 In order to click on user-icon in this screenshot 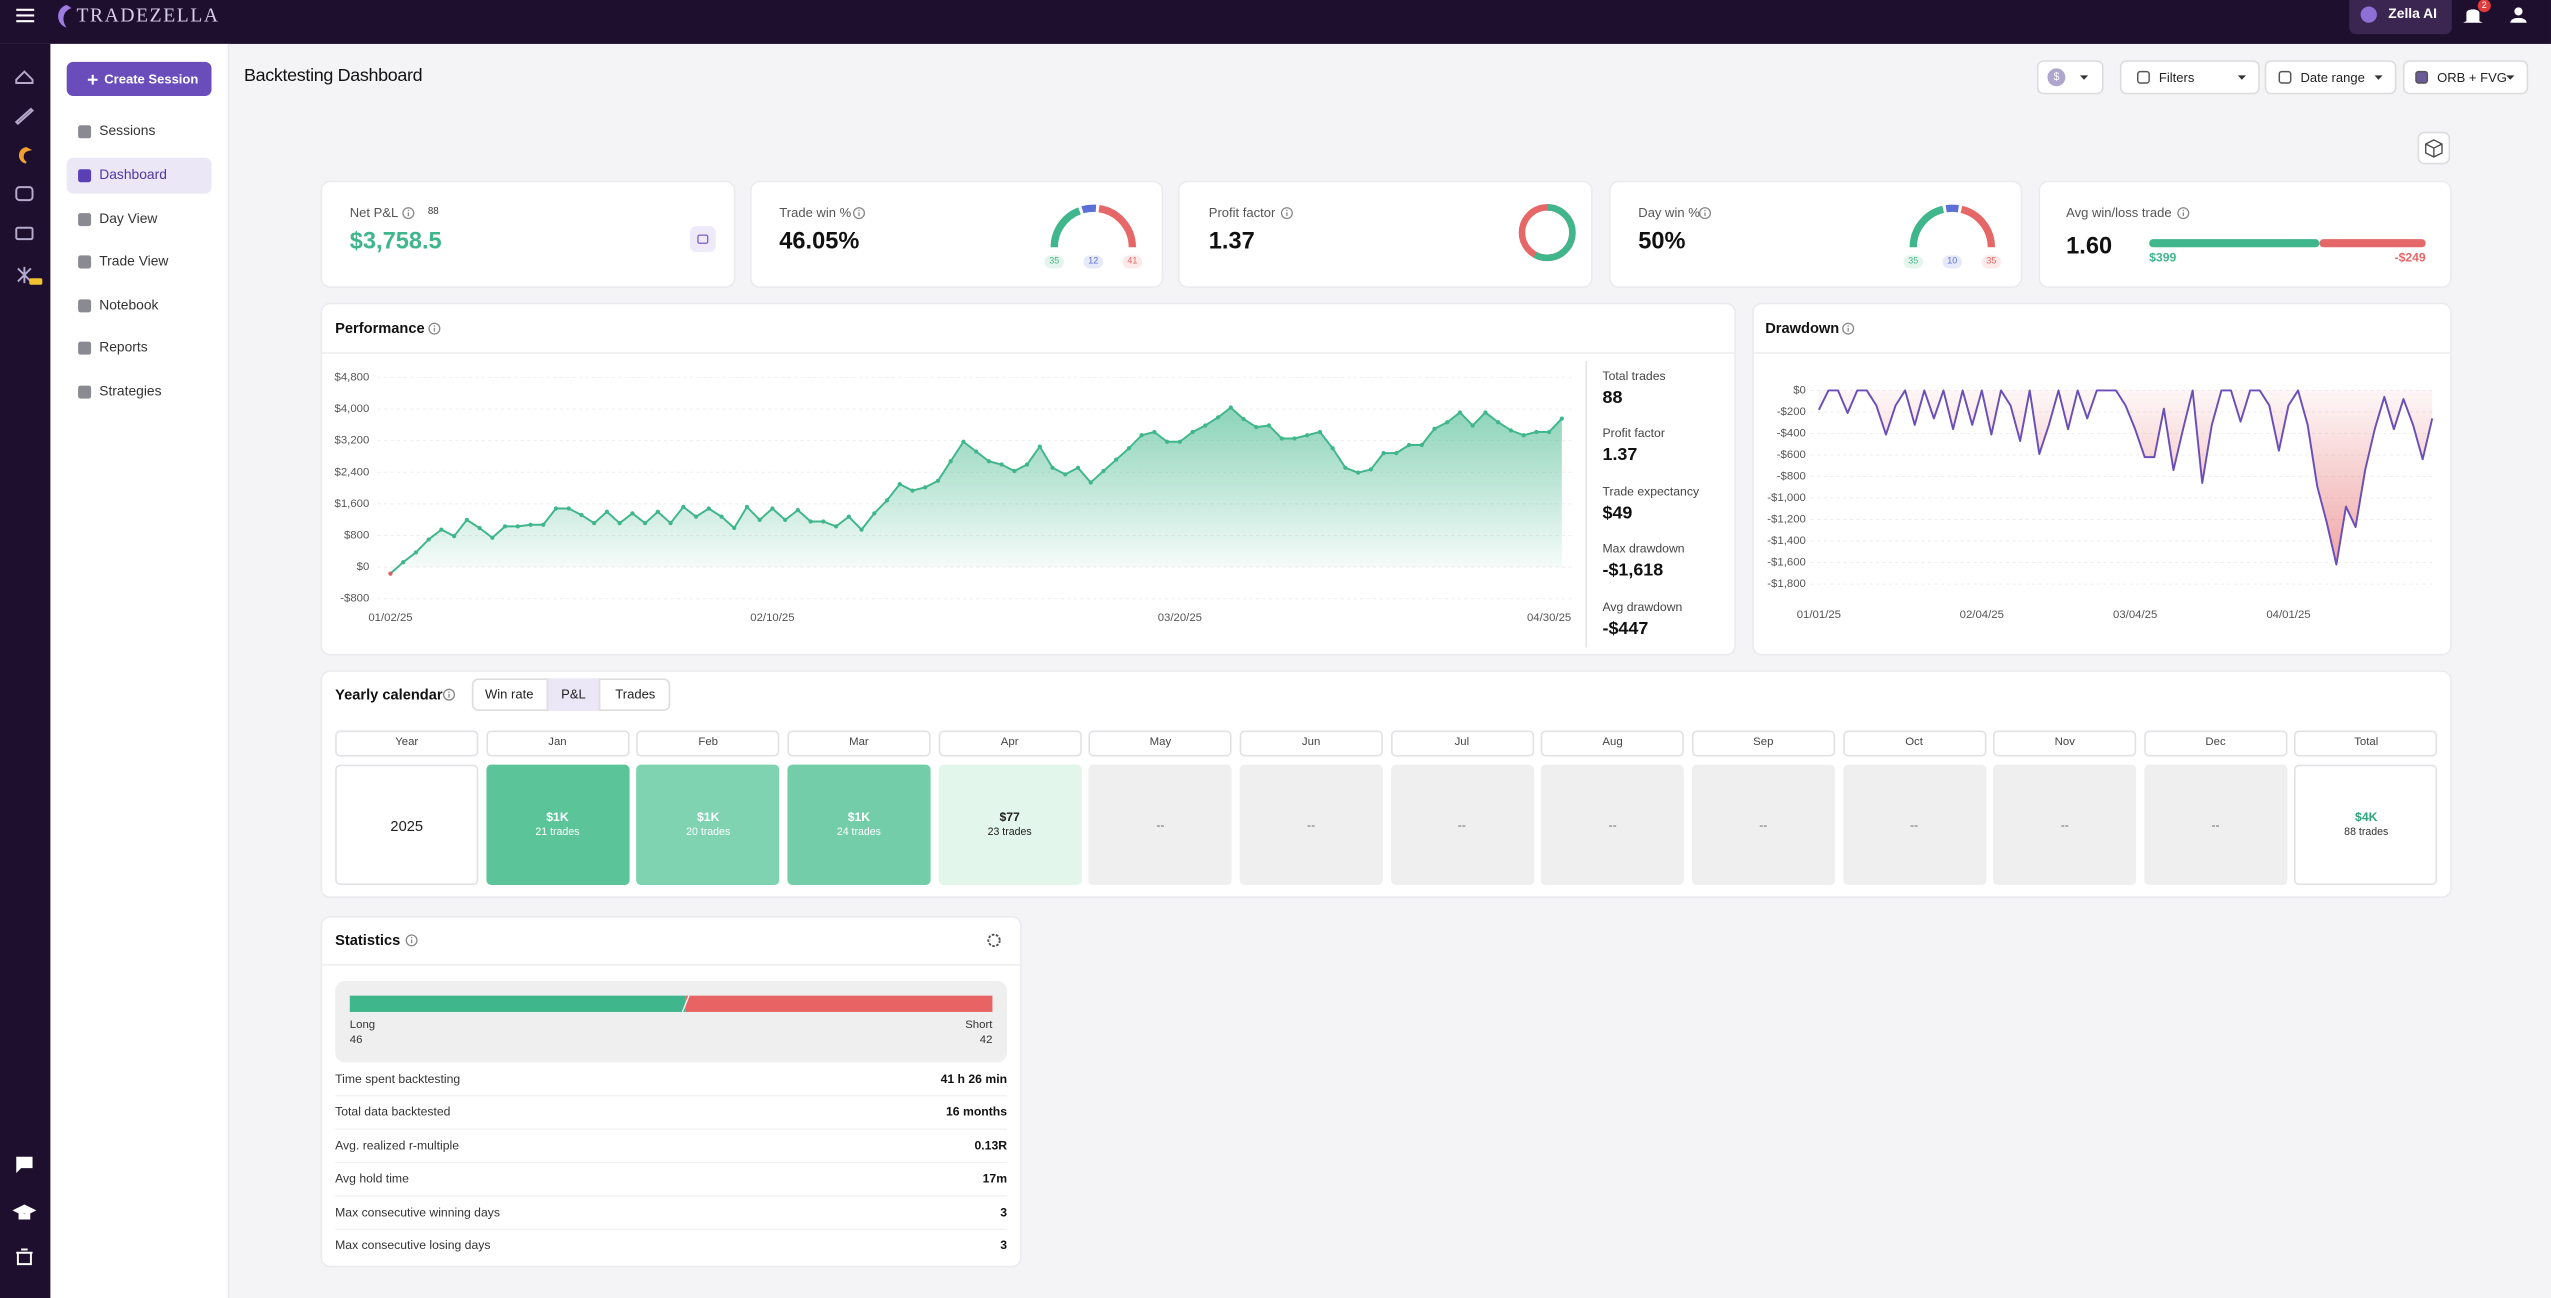, I will do `click(2518, 15)`.